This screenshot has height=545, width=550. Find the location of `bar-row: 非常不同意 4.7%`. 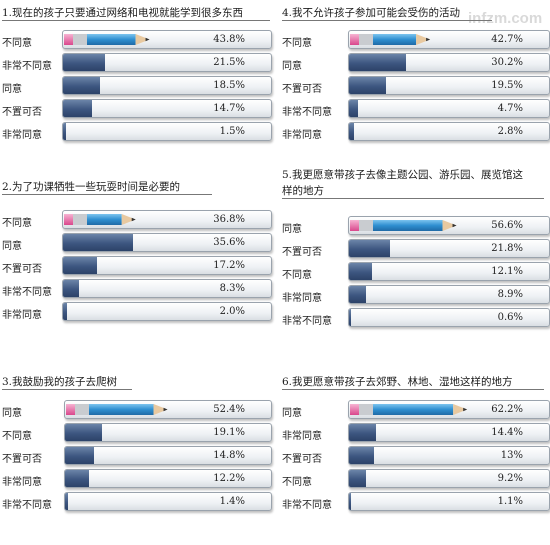

bar-row: 非常不同意 4.7% is located at coordinates (416, 110).